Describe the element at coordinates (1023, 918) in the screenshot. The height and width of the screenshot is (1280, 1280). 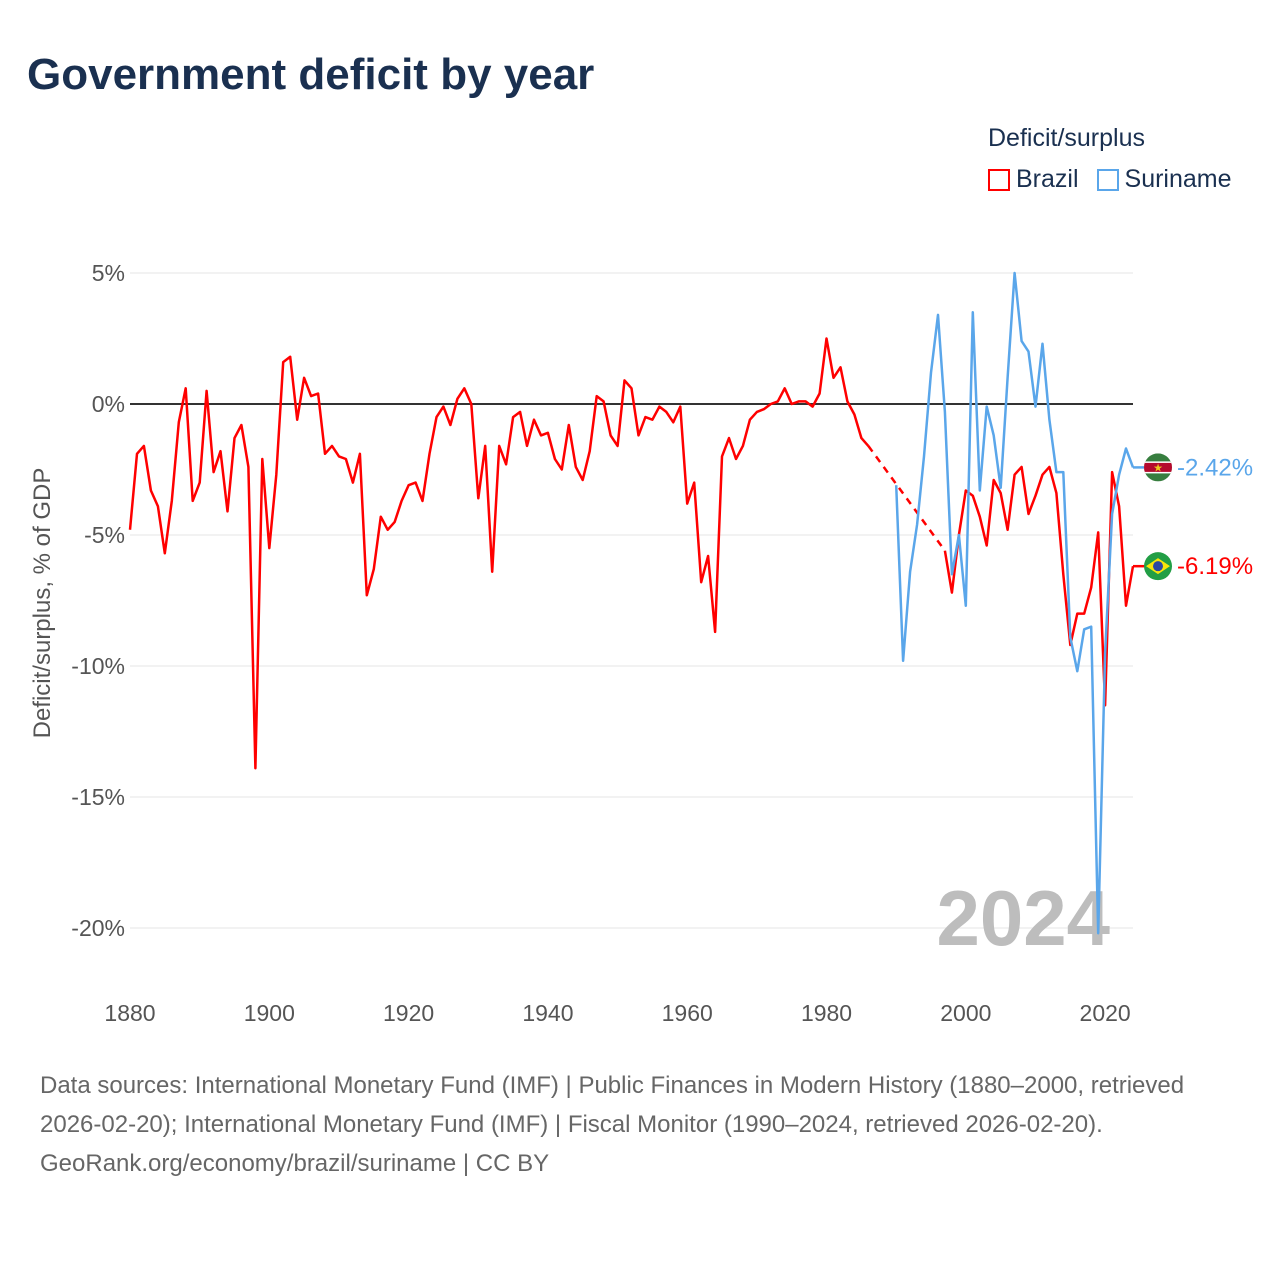
I see `year-watermark: 2024` at that location.